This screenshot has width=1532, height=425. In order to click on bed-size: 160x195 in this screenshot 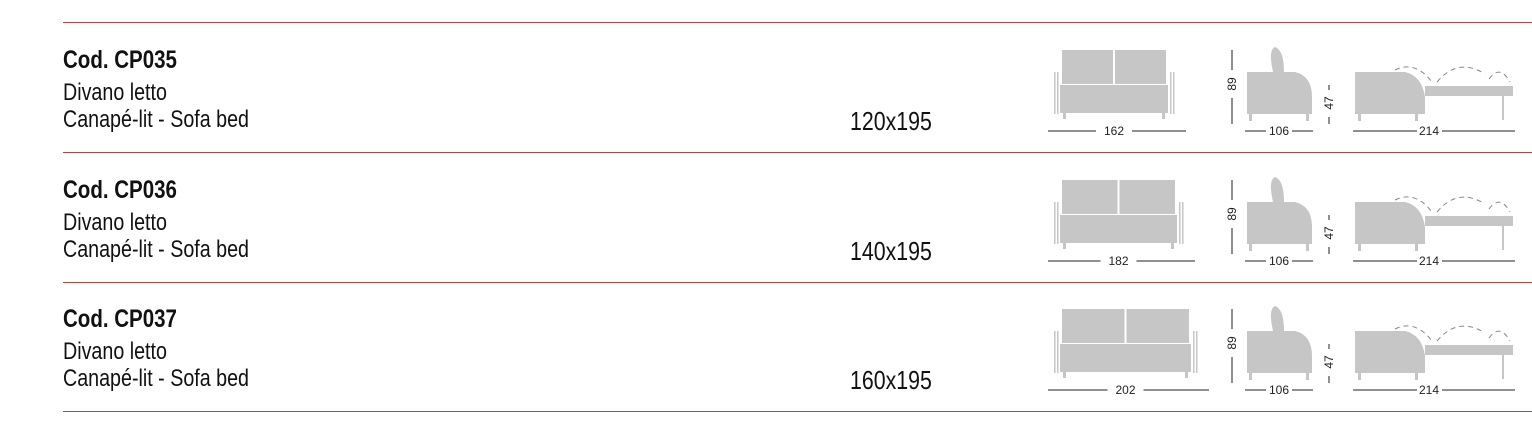, I will do `click(891, 380)`.